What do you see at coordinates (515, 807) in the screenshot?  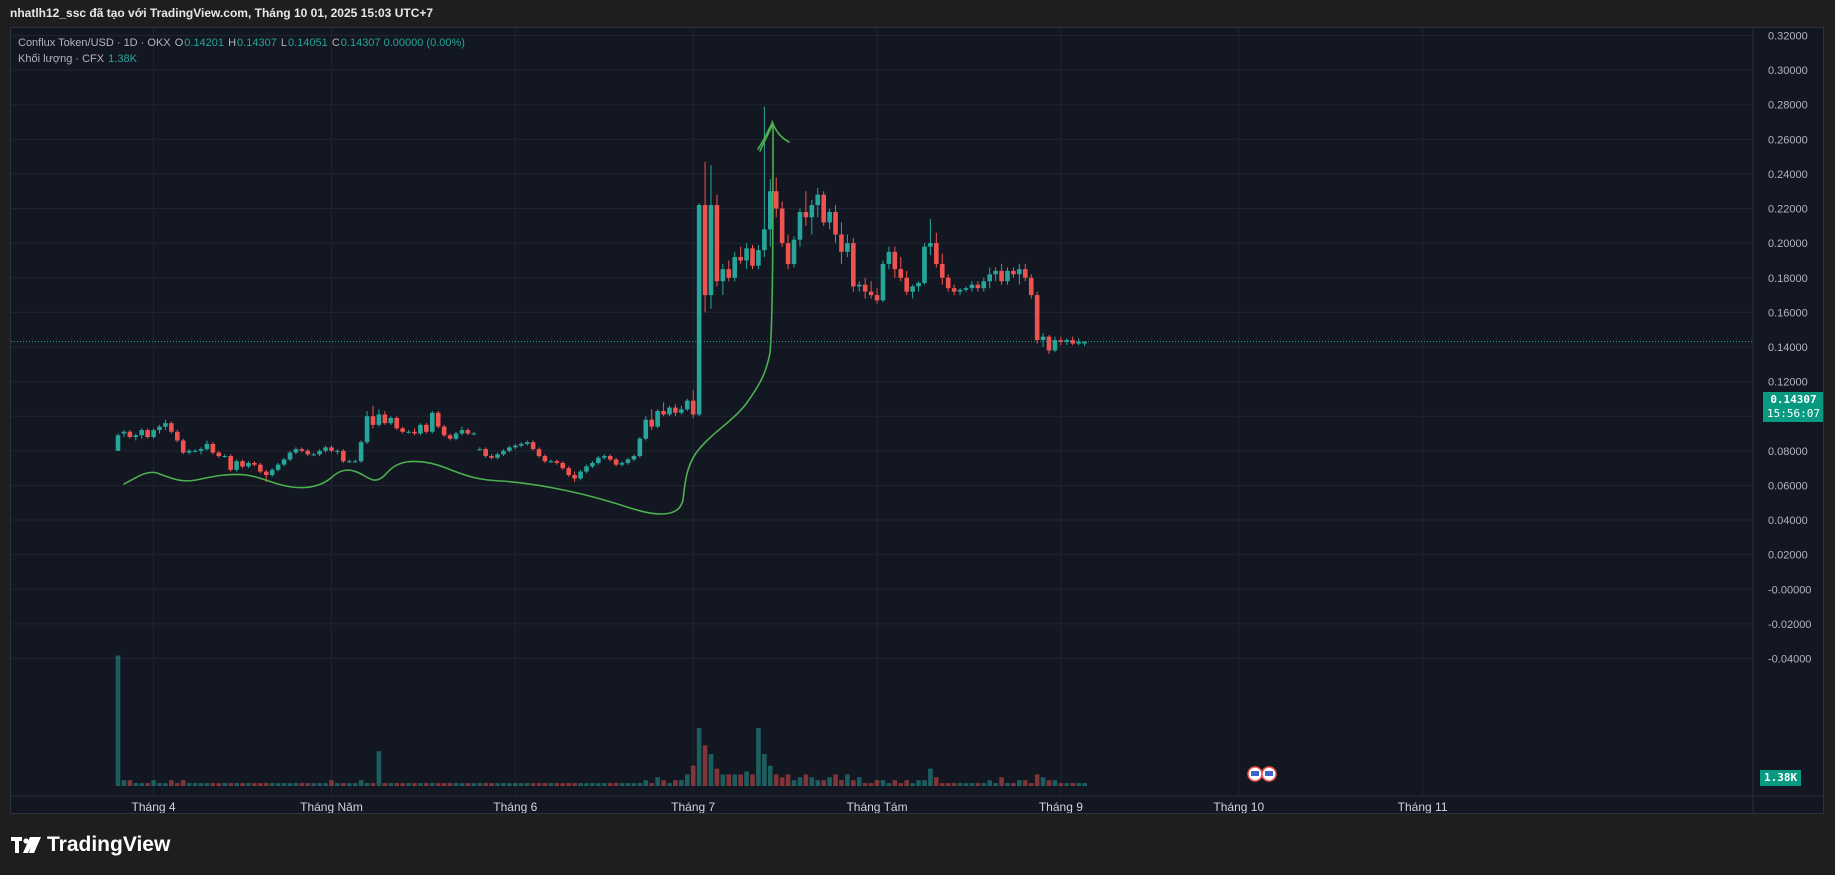 I see `x-tick-label: Tháng 6` at bounding box center [515, 807].